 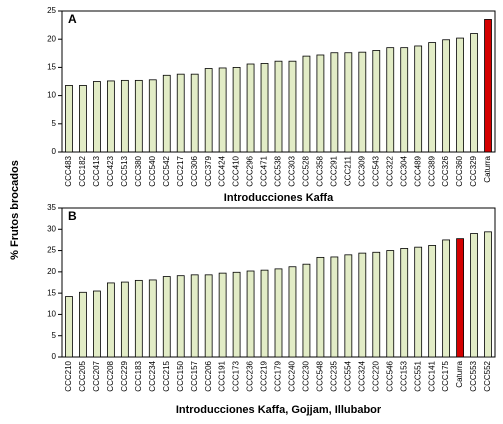 What do you see at coordinates (347, 170) in the screenshot?
I see `x-tick-label: CCC211` at bounding box center [347, 170].